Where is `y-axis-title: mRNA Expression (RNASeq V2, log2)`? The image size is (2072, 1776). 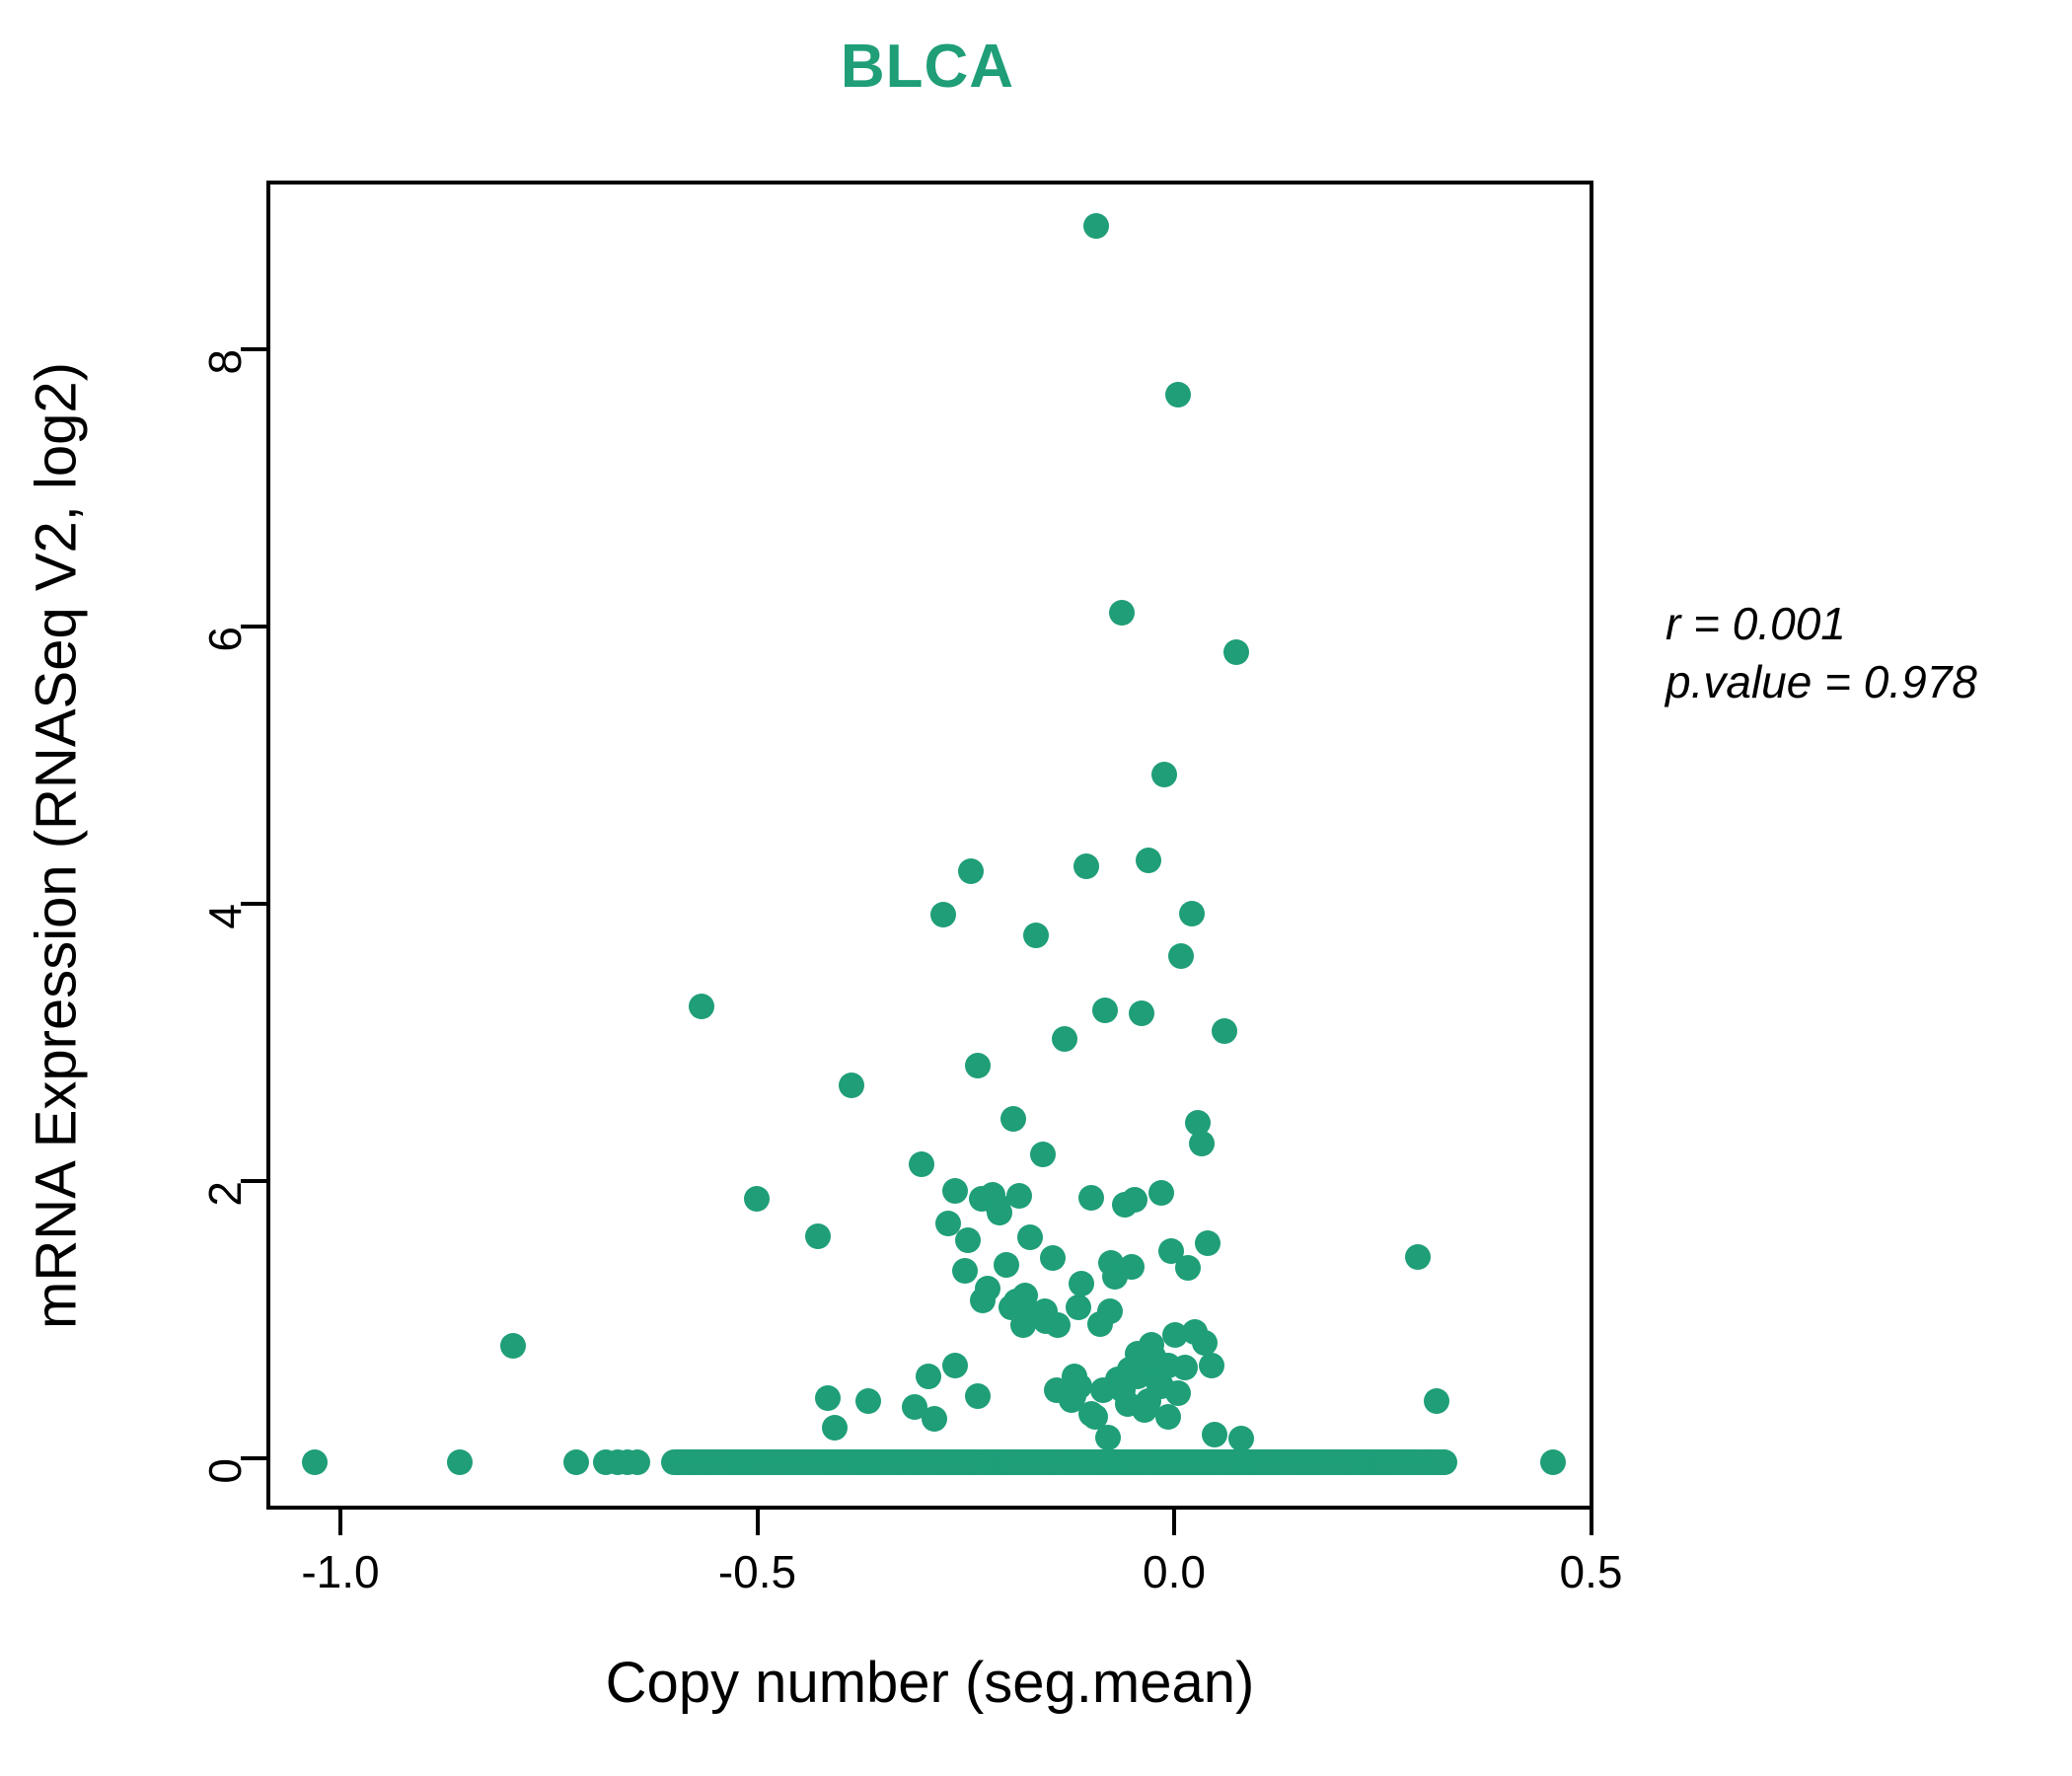
y-axis-title: mRNA Expression (RNASeq V2, log2) is located at coordinates (57, 845).